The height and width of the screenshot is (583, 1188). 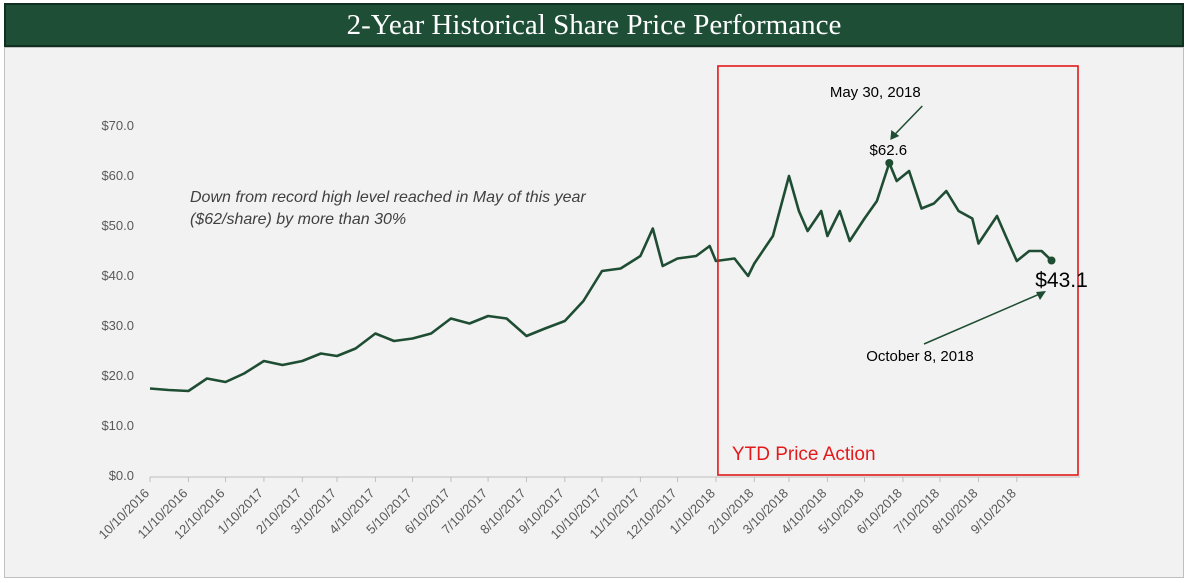 I want to click on note-text: ($62/share) by more than 30%, so click(x=298, y=219).